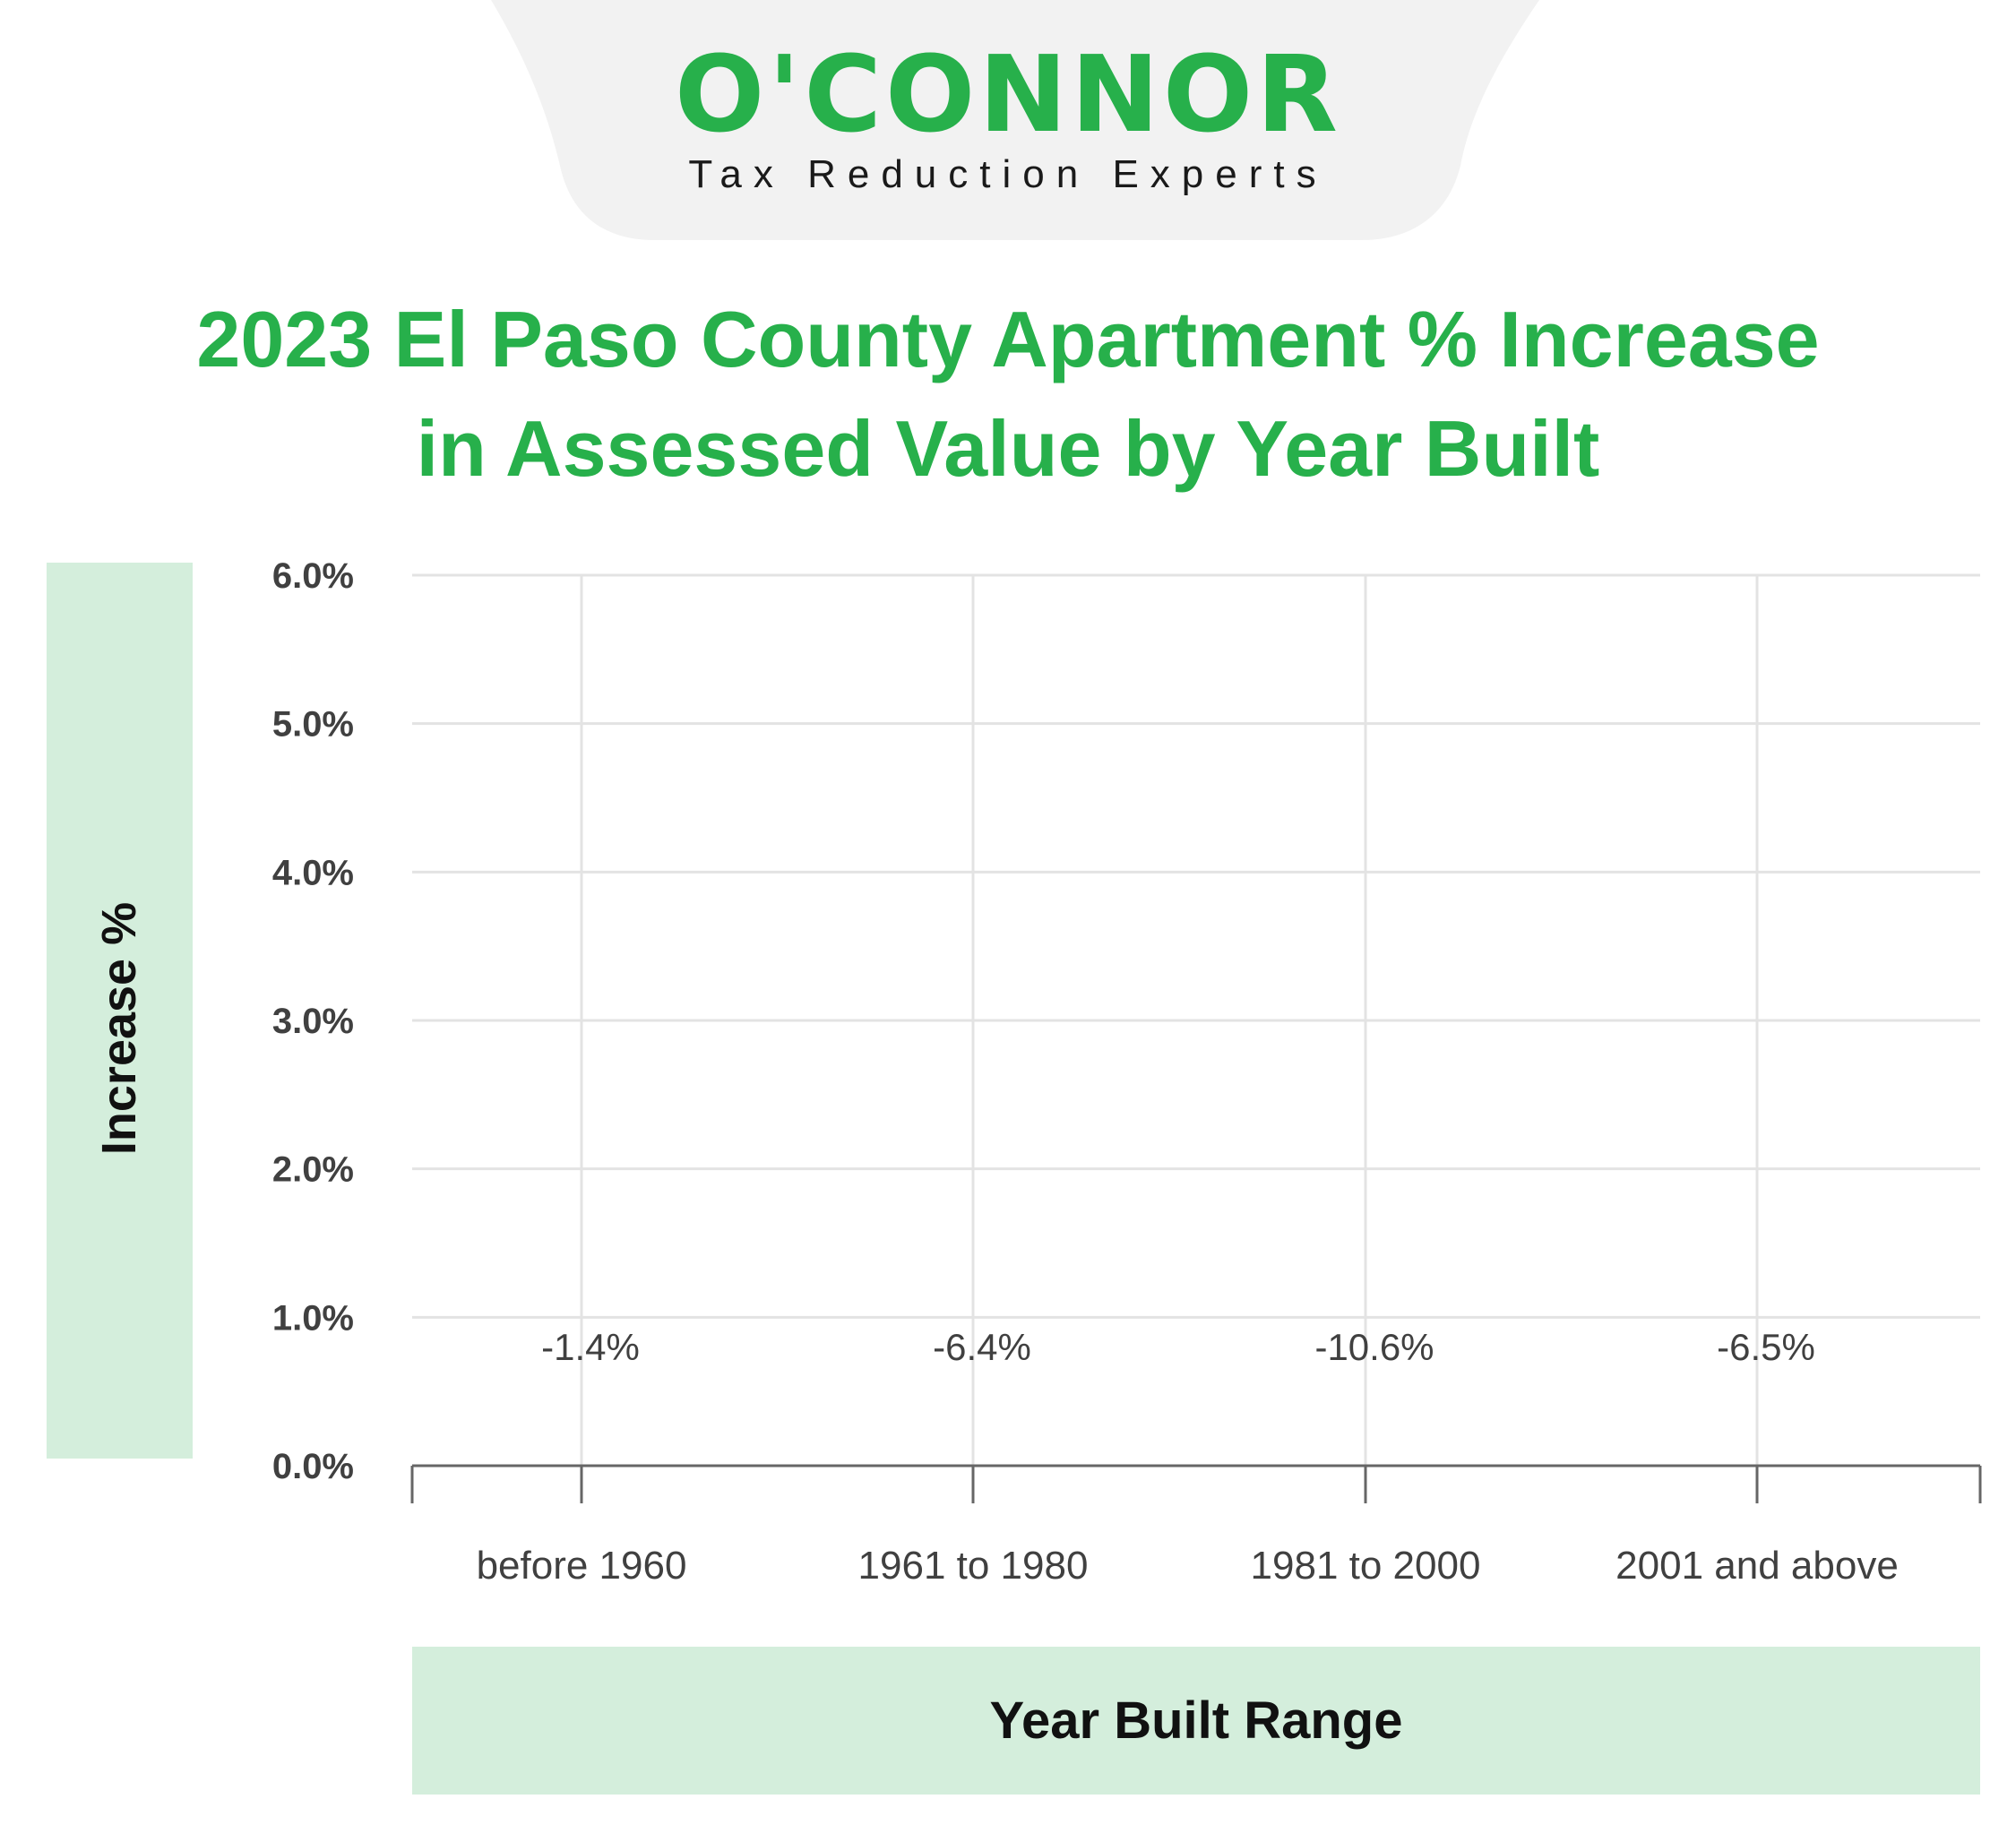 This screenshot has width=2016, height=1842. Describe the element at coordinates (1008, 94) in the screenshot. I see `brand-logo: O'CONNOR` at that location.